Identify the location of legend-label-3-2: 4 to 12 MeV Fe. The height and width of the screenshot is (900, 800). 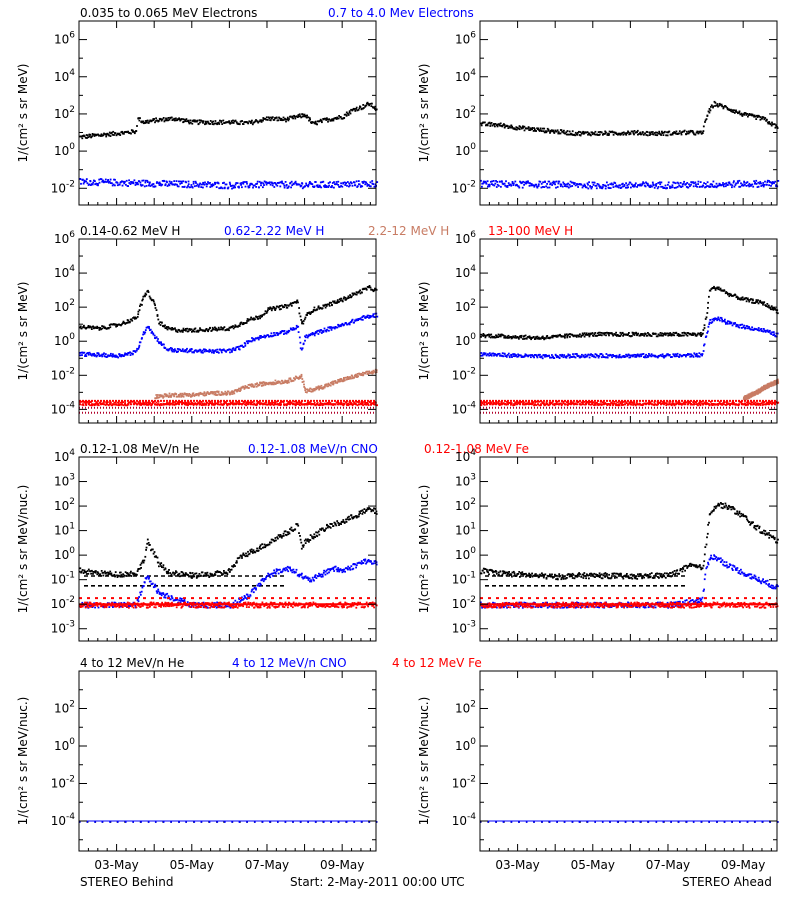
(437, 663).